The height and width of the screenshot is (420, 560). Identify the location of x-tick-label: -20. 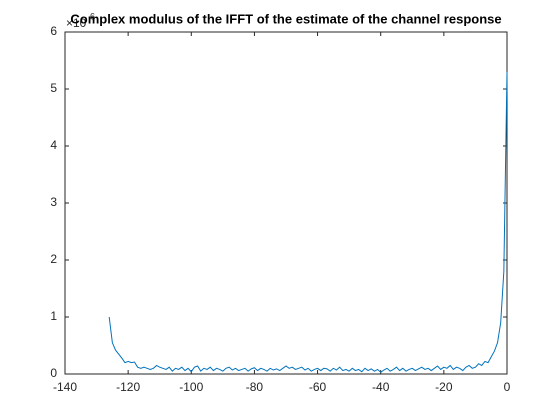
(444, 387).